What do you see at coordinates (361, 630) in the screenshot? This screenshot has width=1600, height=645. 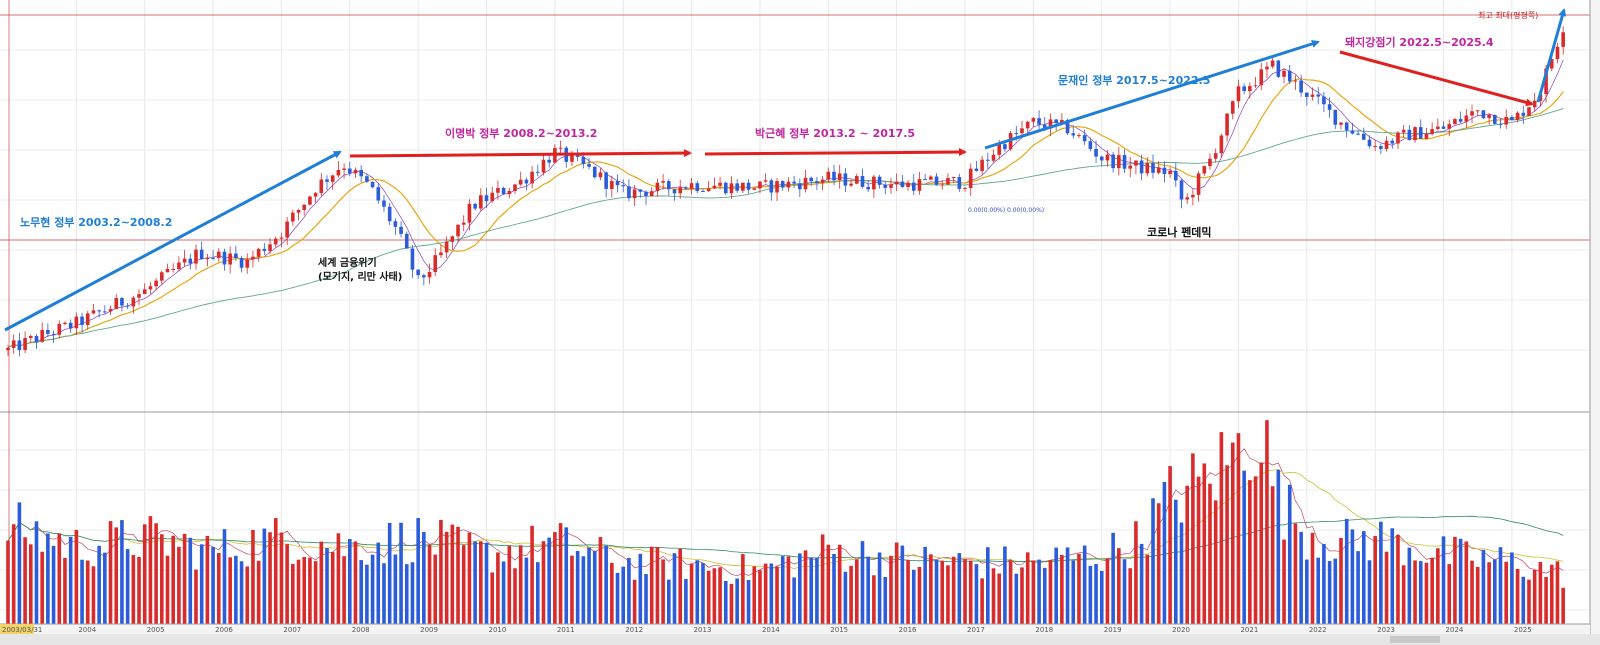 I see `x-tick-label: 2008` at bounding box center [361, 630].